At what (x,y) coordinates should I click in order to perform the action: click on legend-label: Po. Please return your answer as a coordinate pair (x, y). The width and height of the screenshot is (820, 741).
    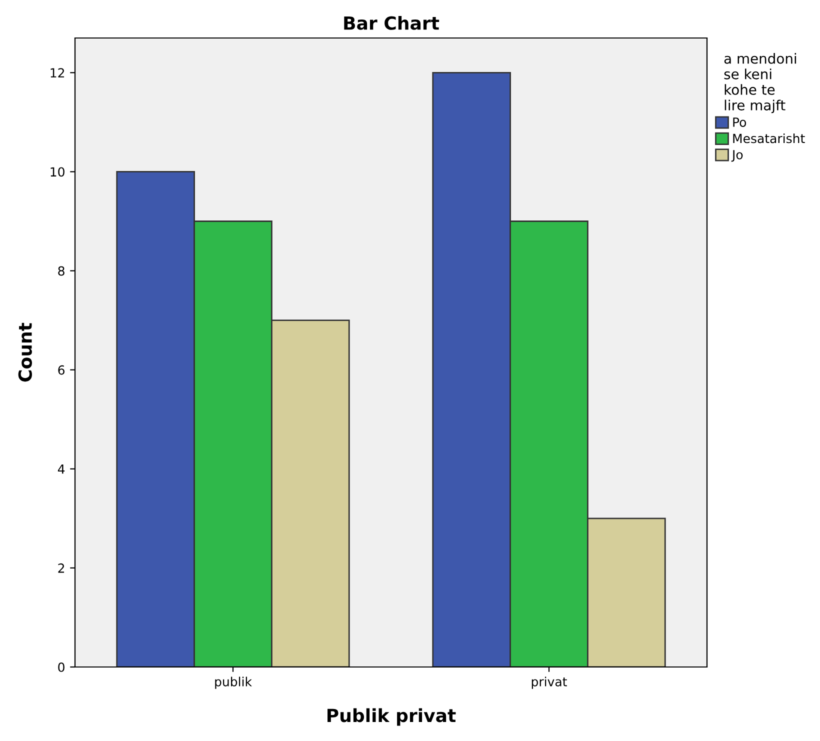
    Looking at the image, I should click on (739, 122).